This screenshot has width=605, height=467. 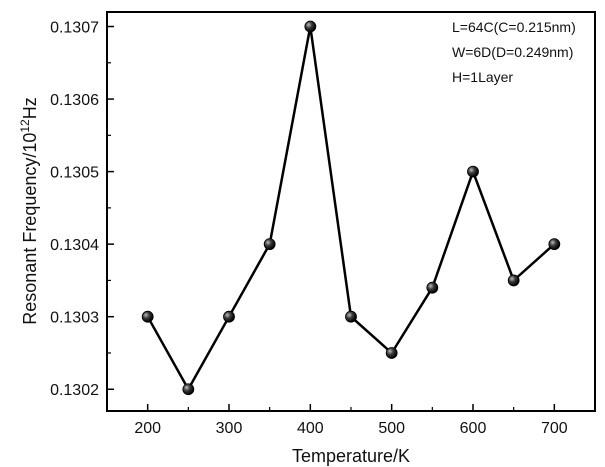 What do you see at coordinates (74, 28) in the screenshot?
I see `y-tick-label: 0.1307` at bounding box center [74, 28].